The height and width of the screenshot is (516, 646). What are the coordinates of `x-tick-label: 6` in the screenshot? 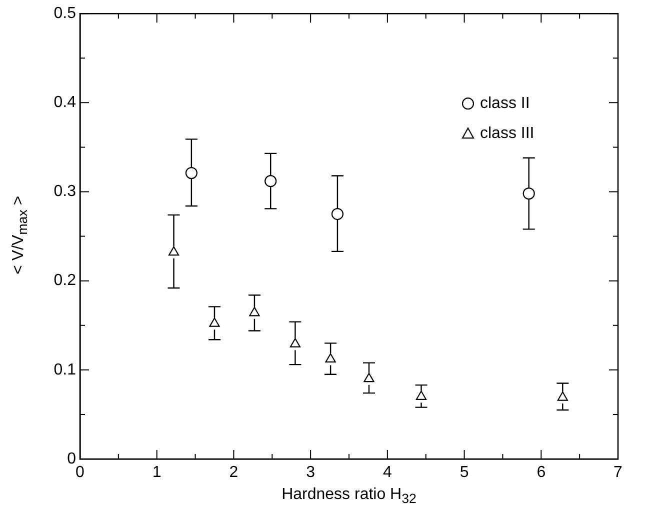 It's located at (541, 473).